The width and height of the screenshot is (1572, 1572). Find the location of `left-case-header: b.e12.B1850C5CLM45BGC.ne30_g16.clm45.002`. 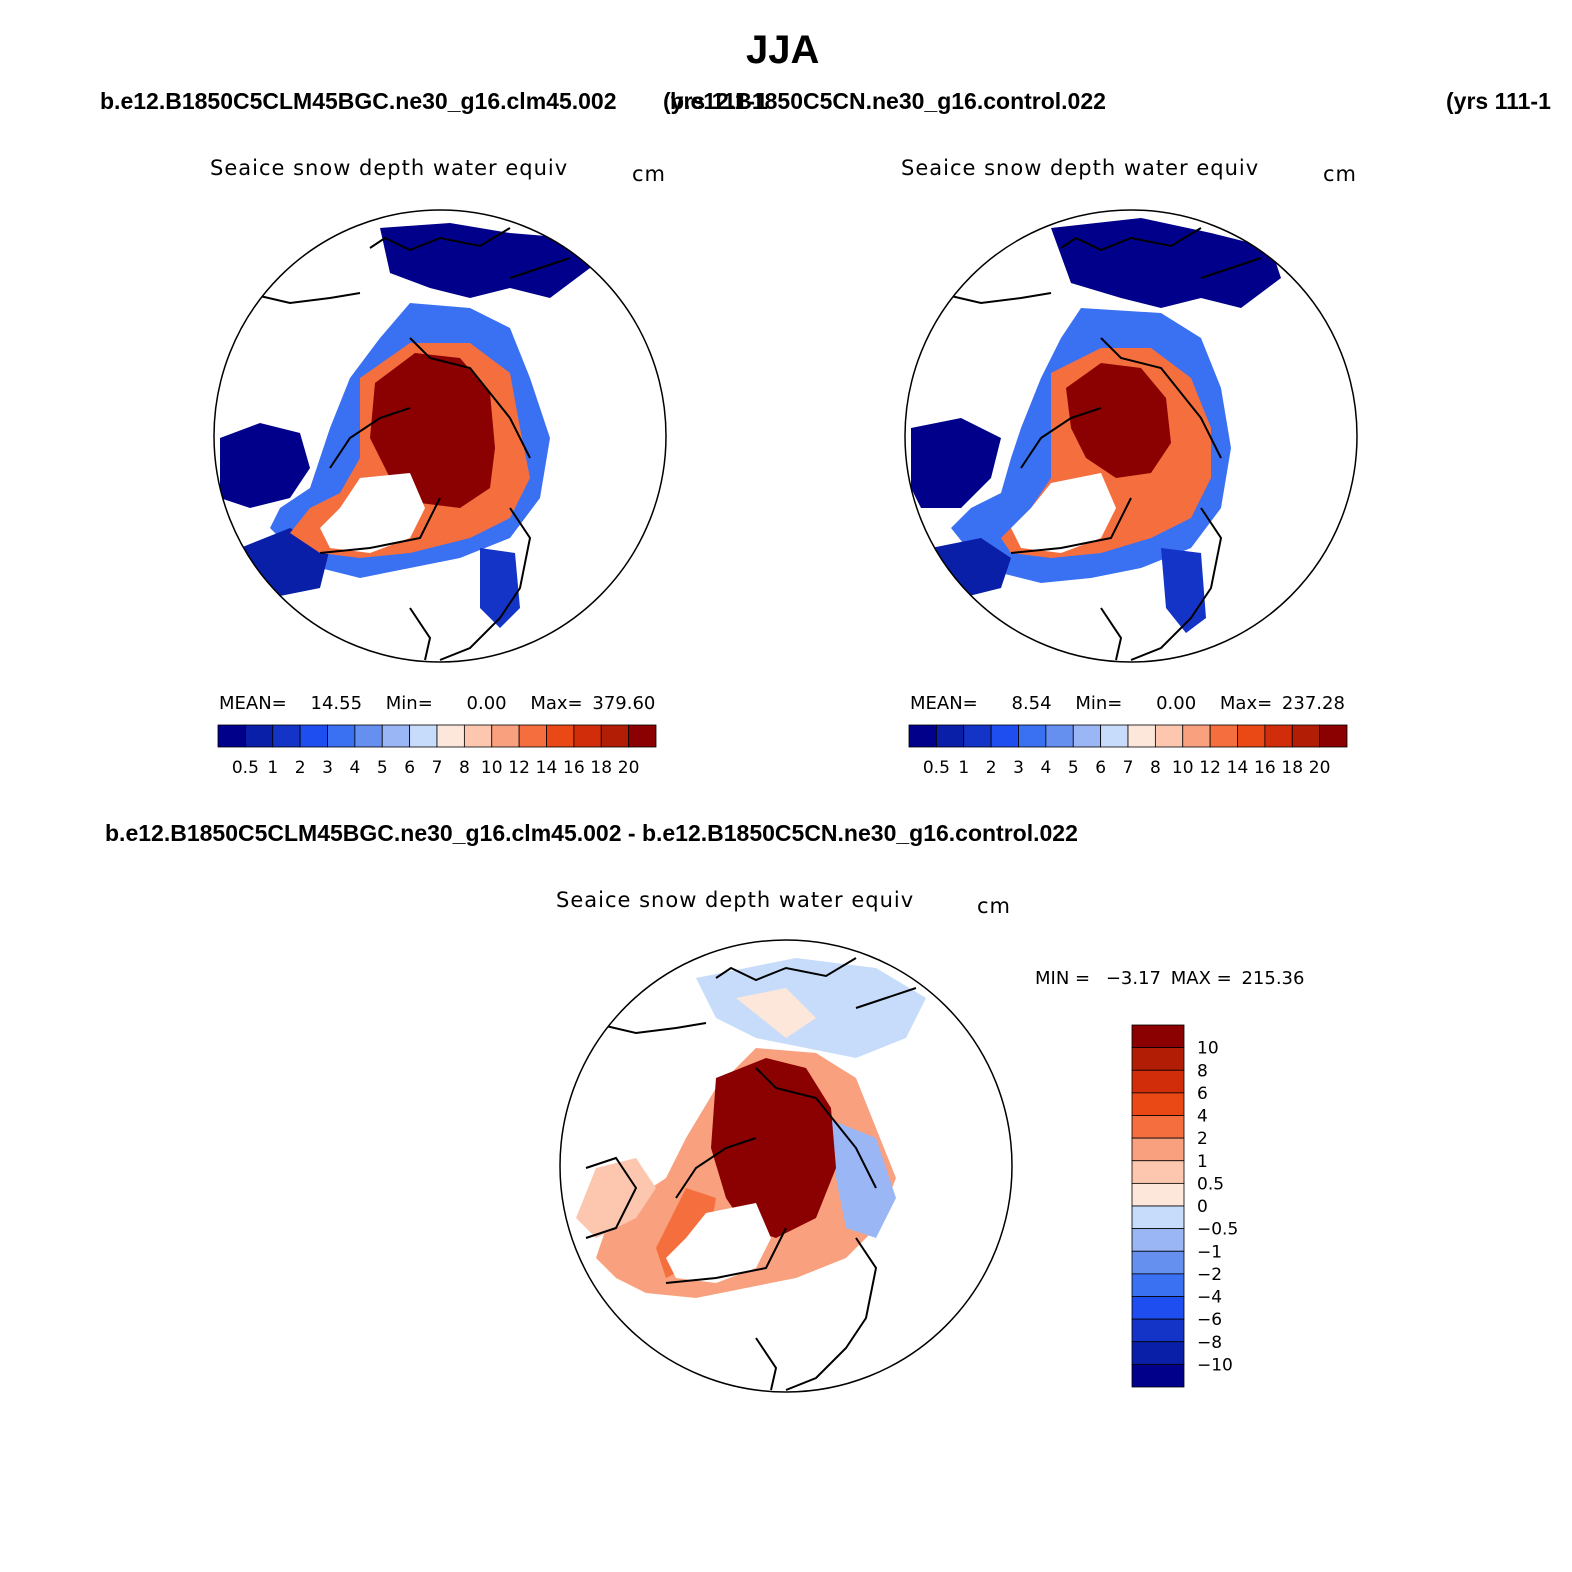

left-case-header: b.e12.B1850C5CLM45BGC.ne30_g16.clm45.002 is located at coordinates (358, 101).